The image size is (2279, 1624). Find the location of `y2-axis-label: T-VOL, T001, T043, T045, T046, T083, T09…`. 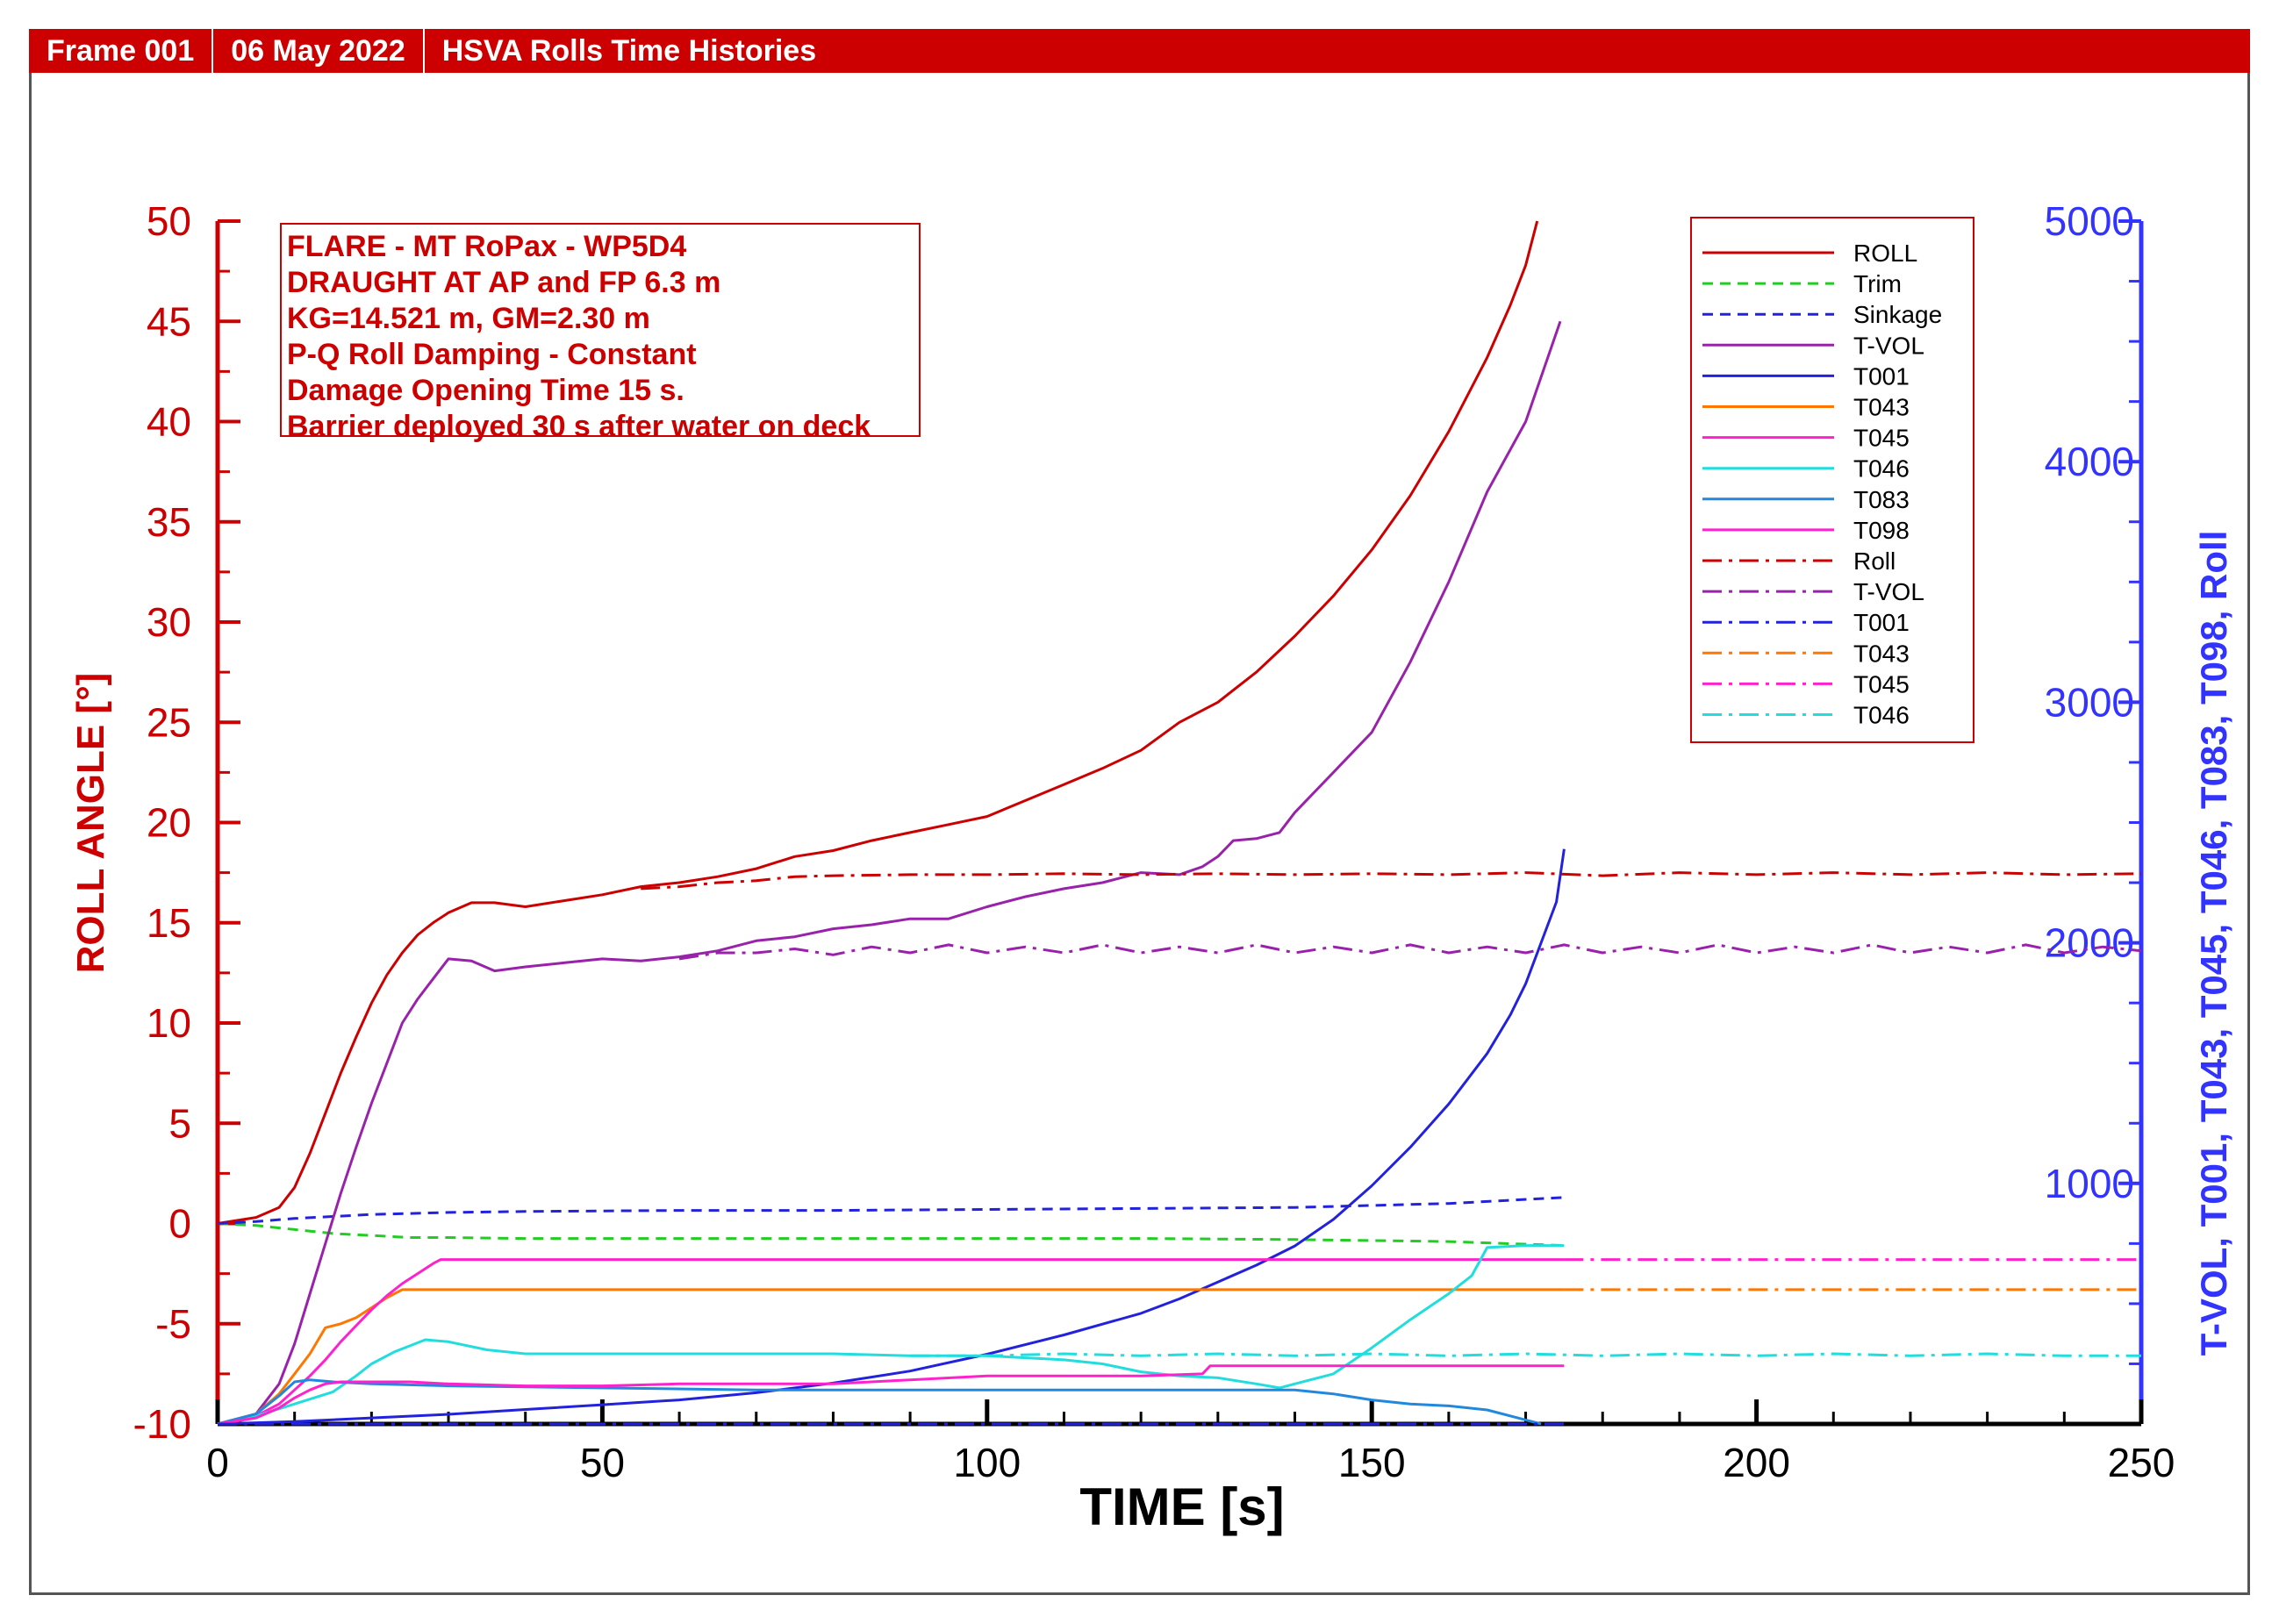

y2-axis-label: T-VOL, T001, T043, T045, T046, T083, T09… is located at coordinates (2213, 944).